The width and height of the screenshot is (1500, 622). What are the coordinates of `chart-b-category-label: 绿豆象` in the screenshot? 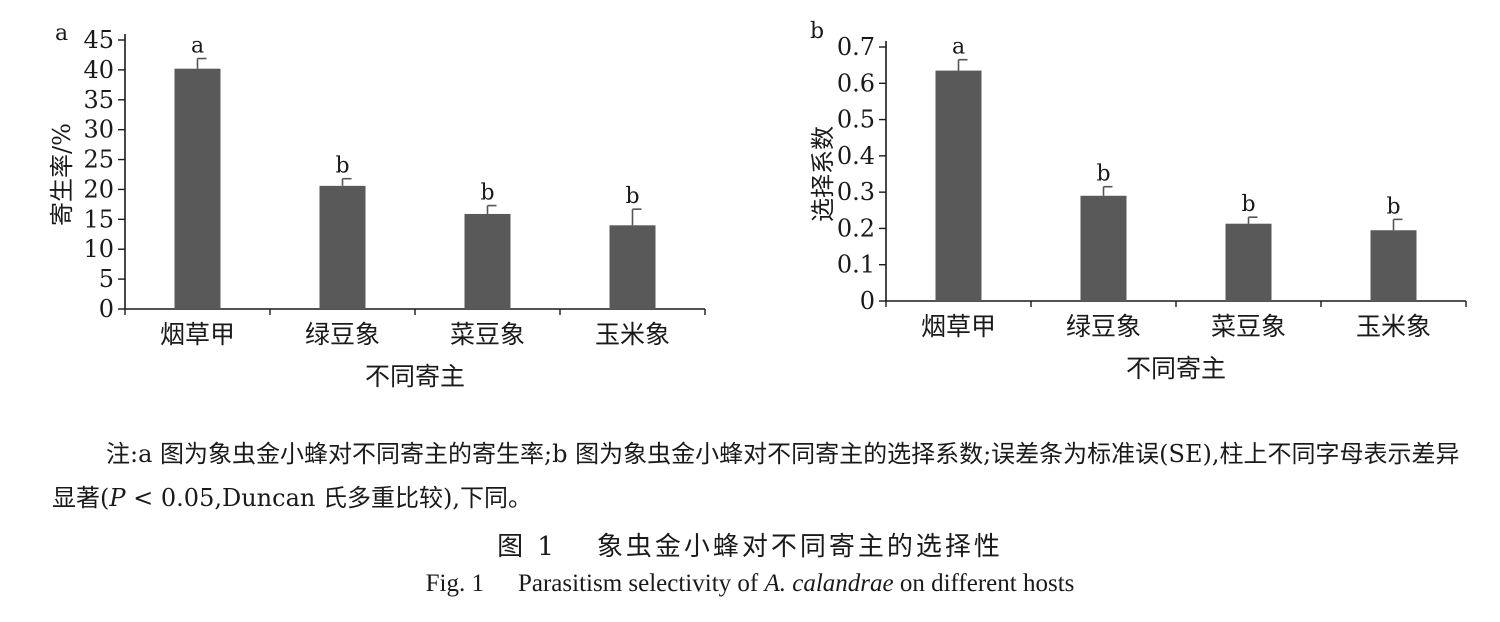 It's located at (1103, 326).